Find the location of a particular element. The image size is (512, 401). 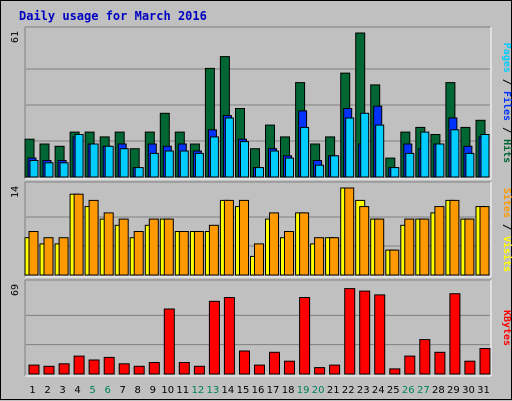

day-label-26: 26 is located at coordinates (408, 390).